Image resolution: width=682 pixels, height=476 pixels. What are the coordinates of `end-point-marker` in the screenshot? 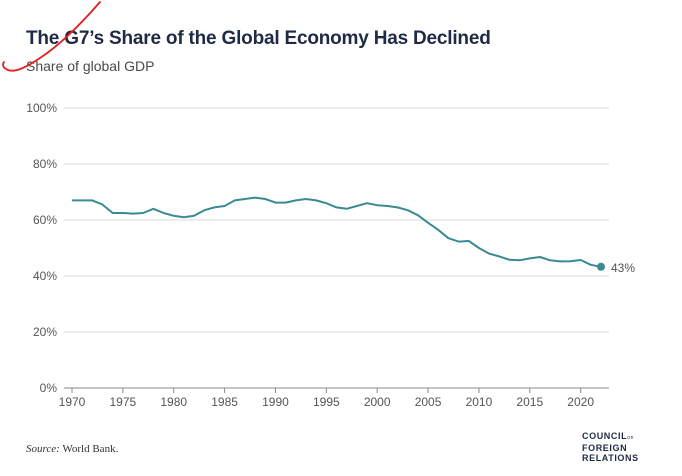 It's located at (601, 266).